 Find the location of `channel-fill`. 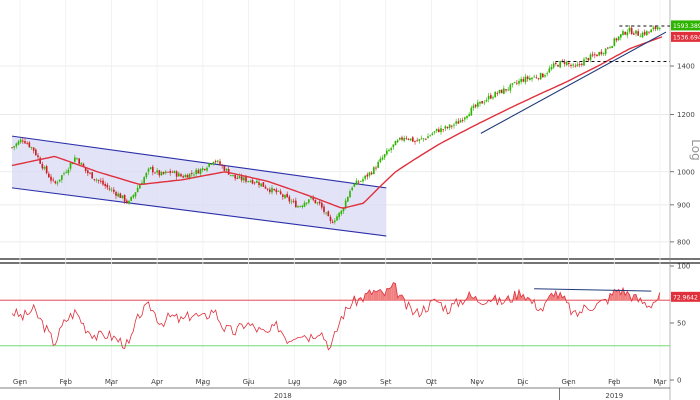

channel-fill is located at coordinates (199, 186).